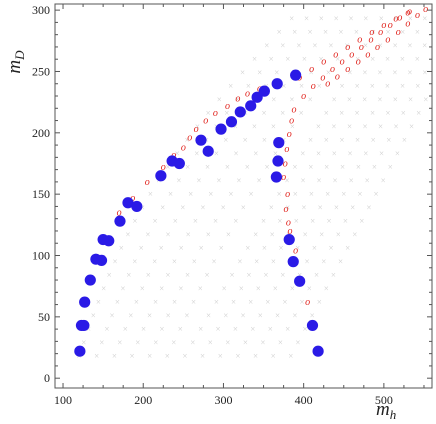 This screenshot has height=424, width=436. What do you see at coordinates (386, 410) in the screenshot?
I see `x-axis-title: mh` at bounding box center [386, 410].